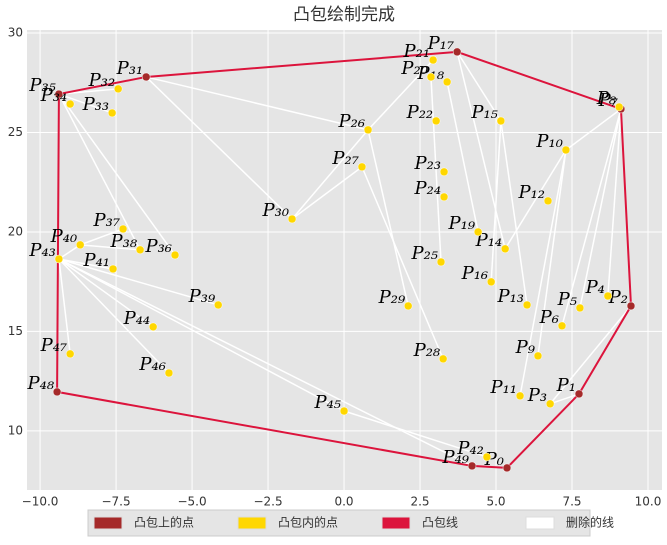  I want to click on chart-title: 凸包绘制完成, so click(344, 15).